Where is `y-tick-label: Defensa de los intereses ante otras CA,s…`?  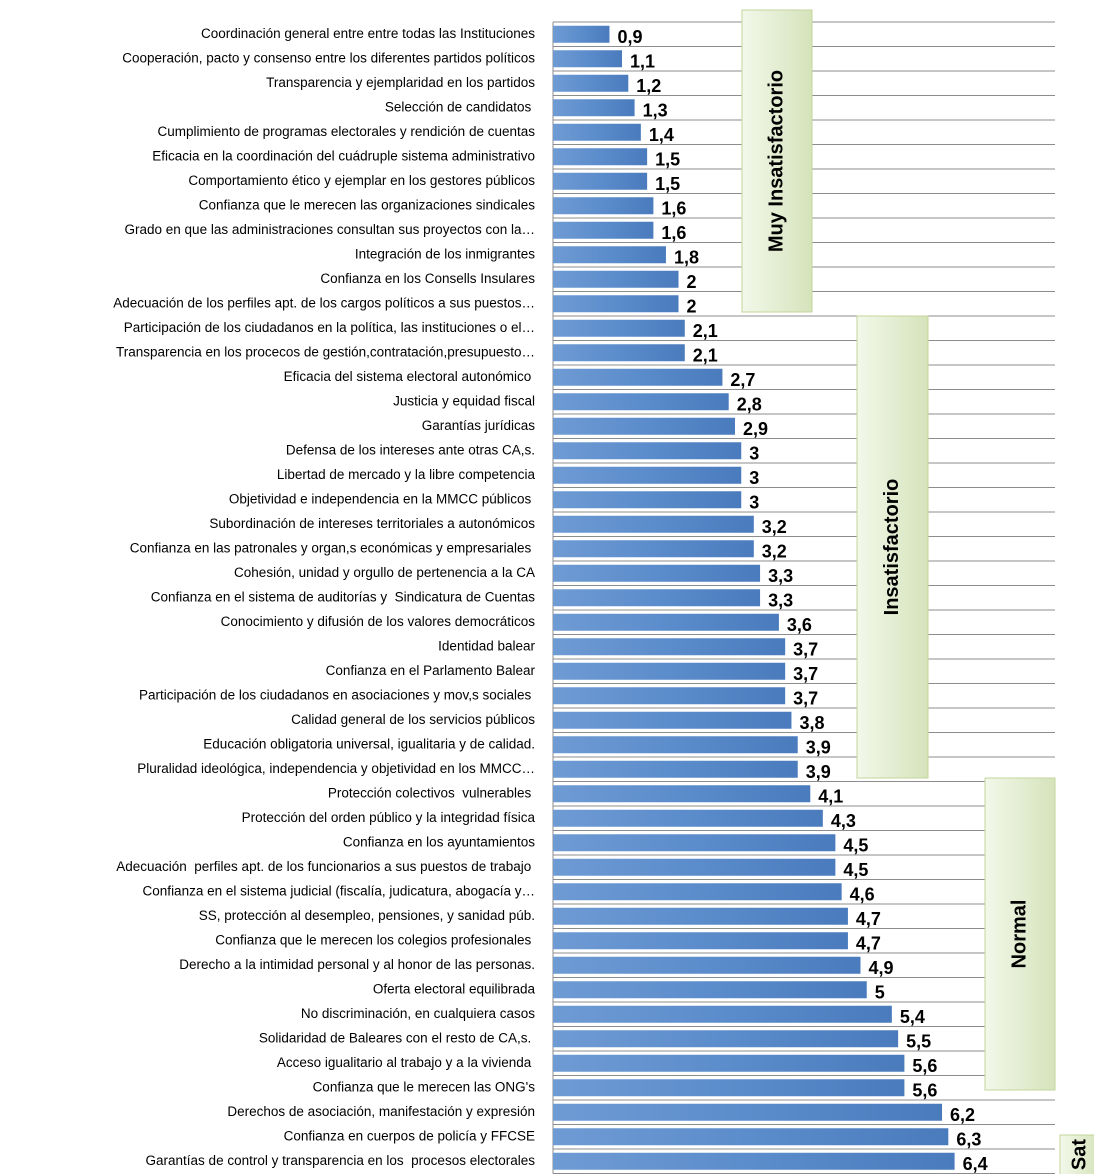
y-tick-label: Defensa de los intereses ante otras CA,s… is located at coordinates (410, 449).